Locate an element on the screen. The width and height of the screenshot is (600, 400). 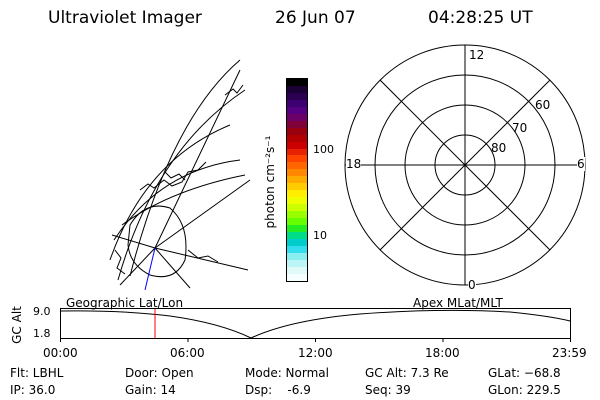
timeline-x-tick-3: 18:00 is located at coordinates (442, 353).